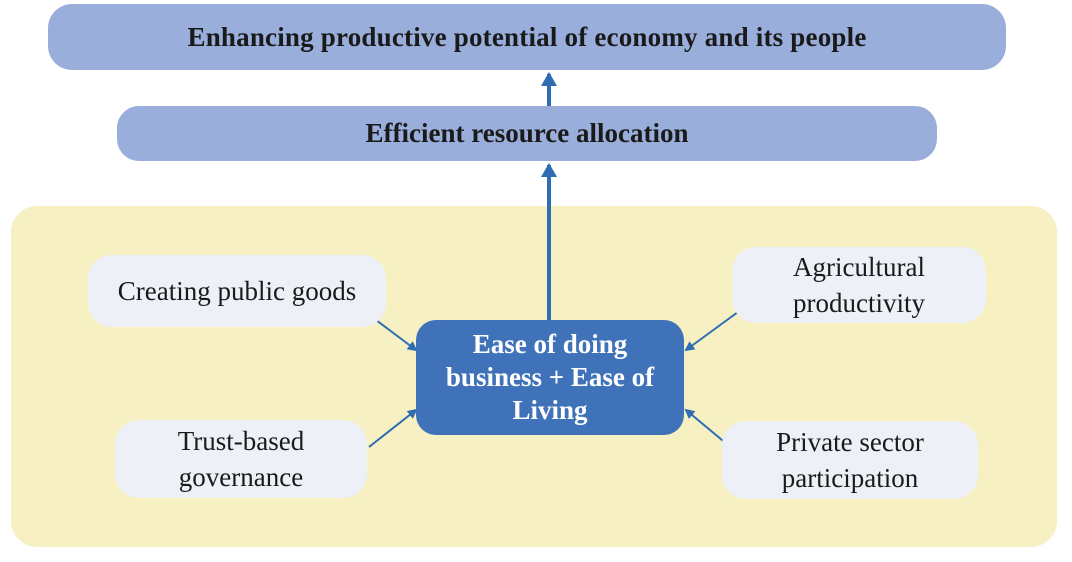 This screenshot has width=1072, height=562. What do you see at coordinates (393, 428) in the screenshot?
I see `arrow-trust-to-core` at bounding box center [393, 428].